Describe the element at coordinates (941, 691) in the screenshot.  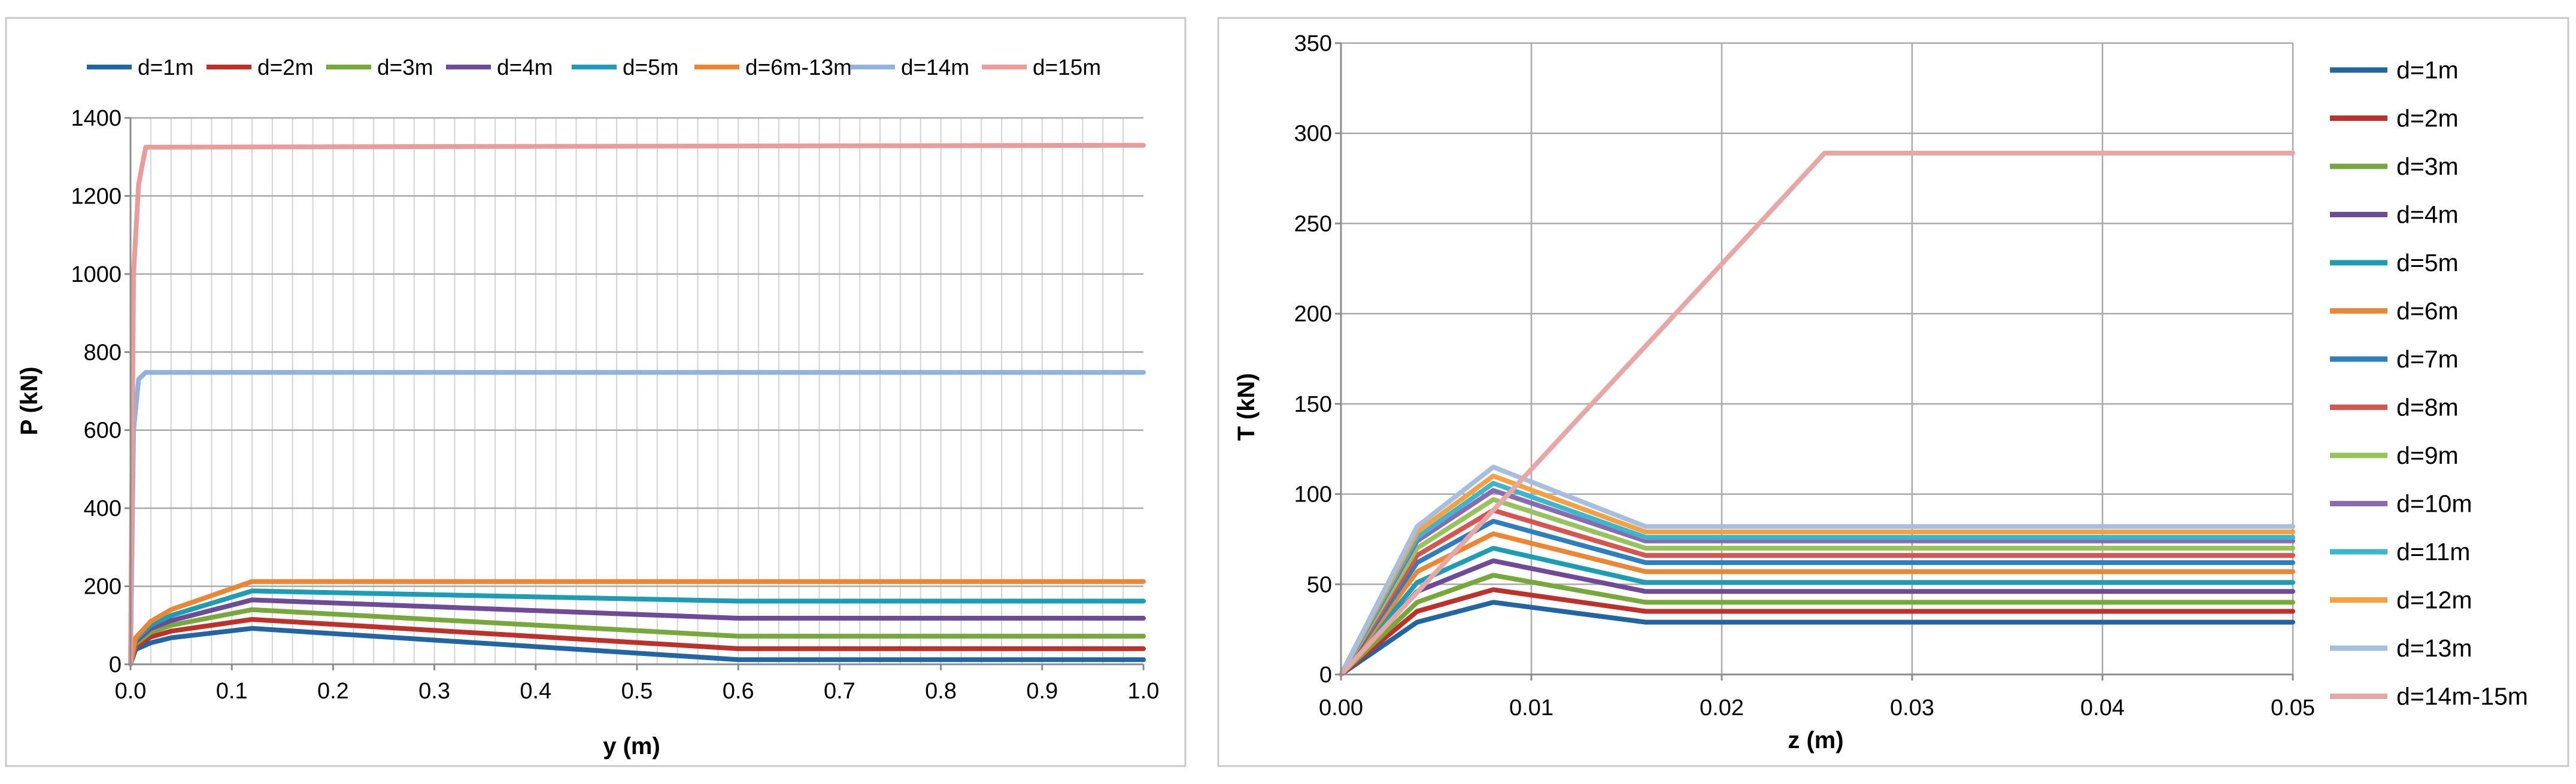
I see `x-tick-label: 0.8` at that location.